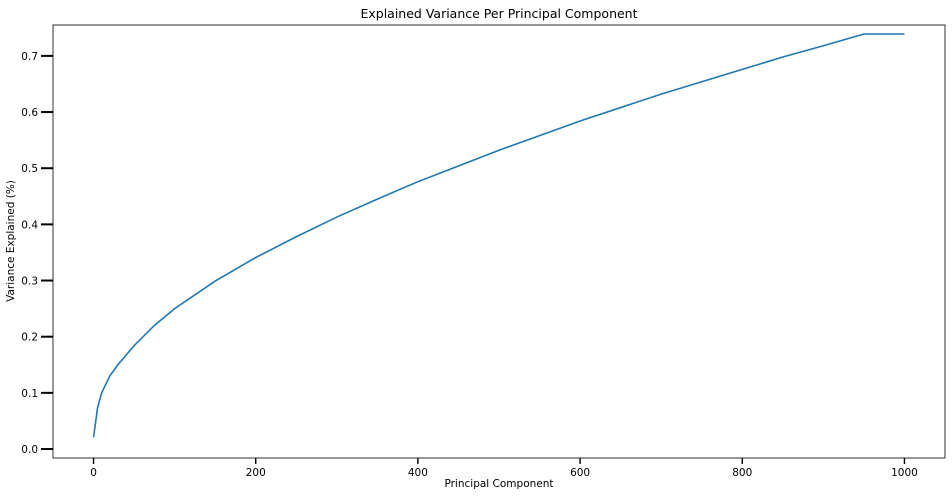  I want to click on y-tick-label: 0.7, so click(29, 57).